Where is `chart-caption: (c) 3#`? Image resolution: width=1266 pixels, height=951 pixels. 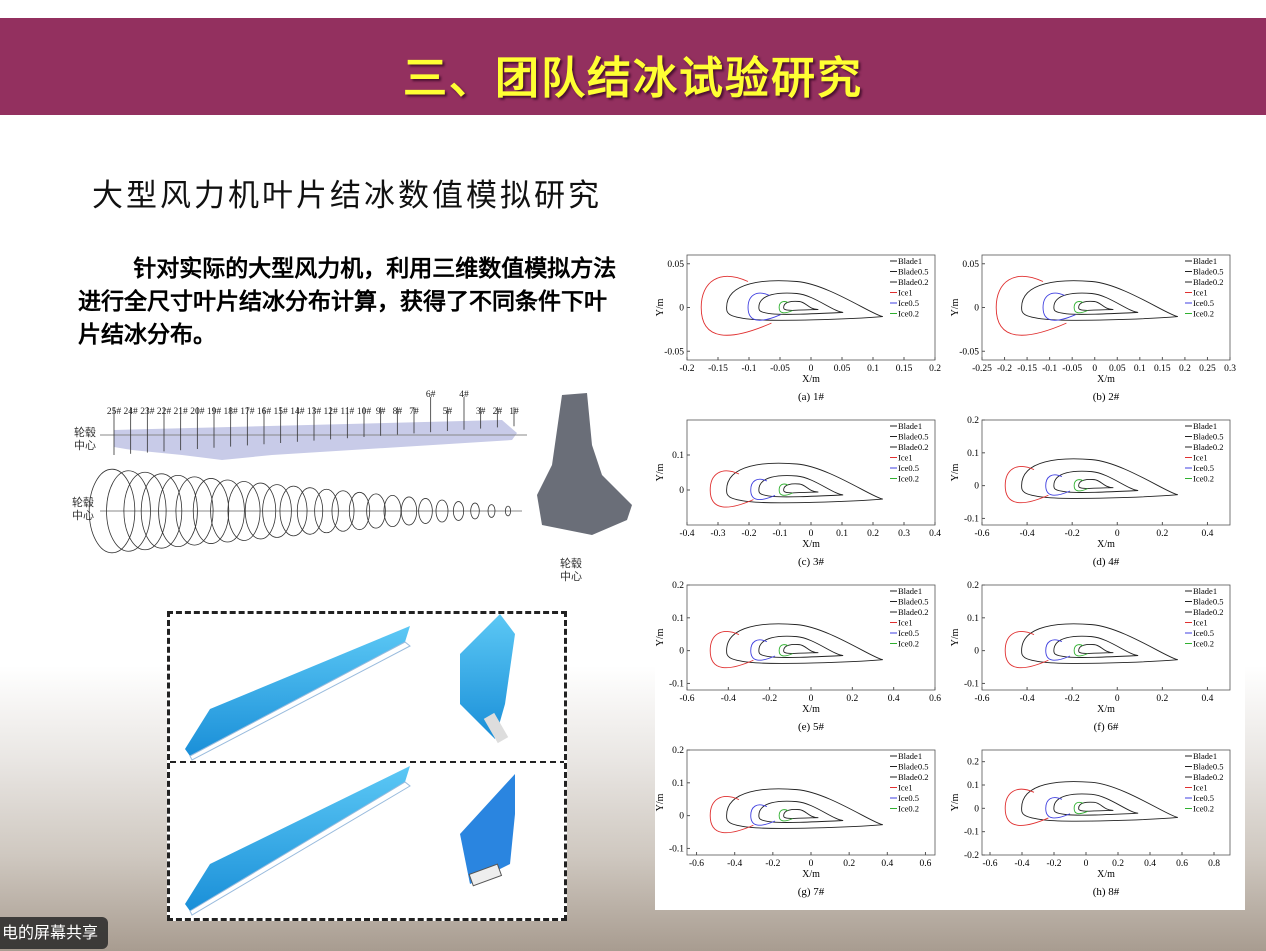
chart-caption: (c) 3# is located at coordinates (811, 562).